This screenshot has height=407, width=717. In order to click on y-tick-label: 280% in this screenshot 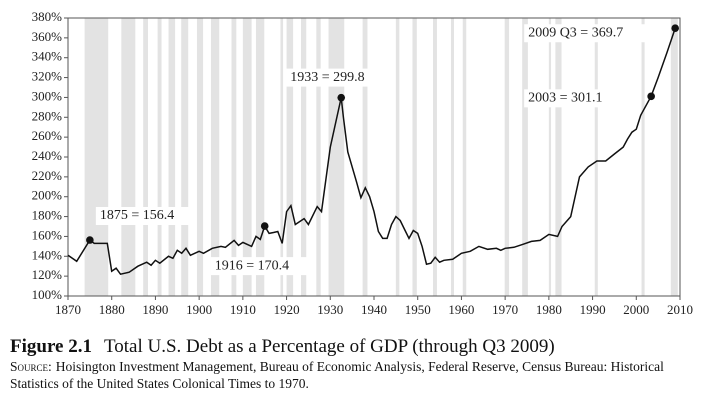, I will do `click(47, 115)`.